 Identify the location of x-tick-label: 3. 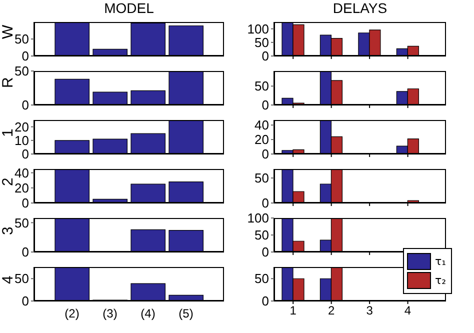
(370, 311).